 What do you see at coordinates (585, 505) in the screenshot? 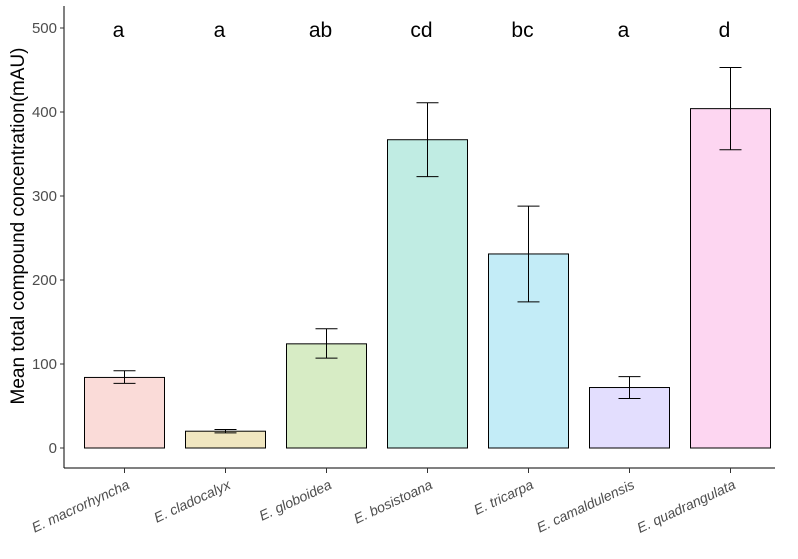
I see `x-tick-label: E. camaldulensis` at bounding box center [585, 505].